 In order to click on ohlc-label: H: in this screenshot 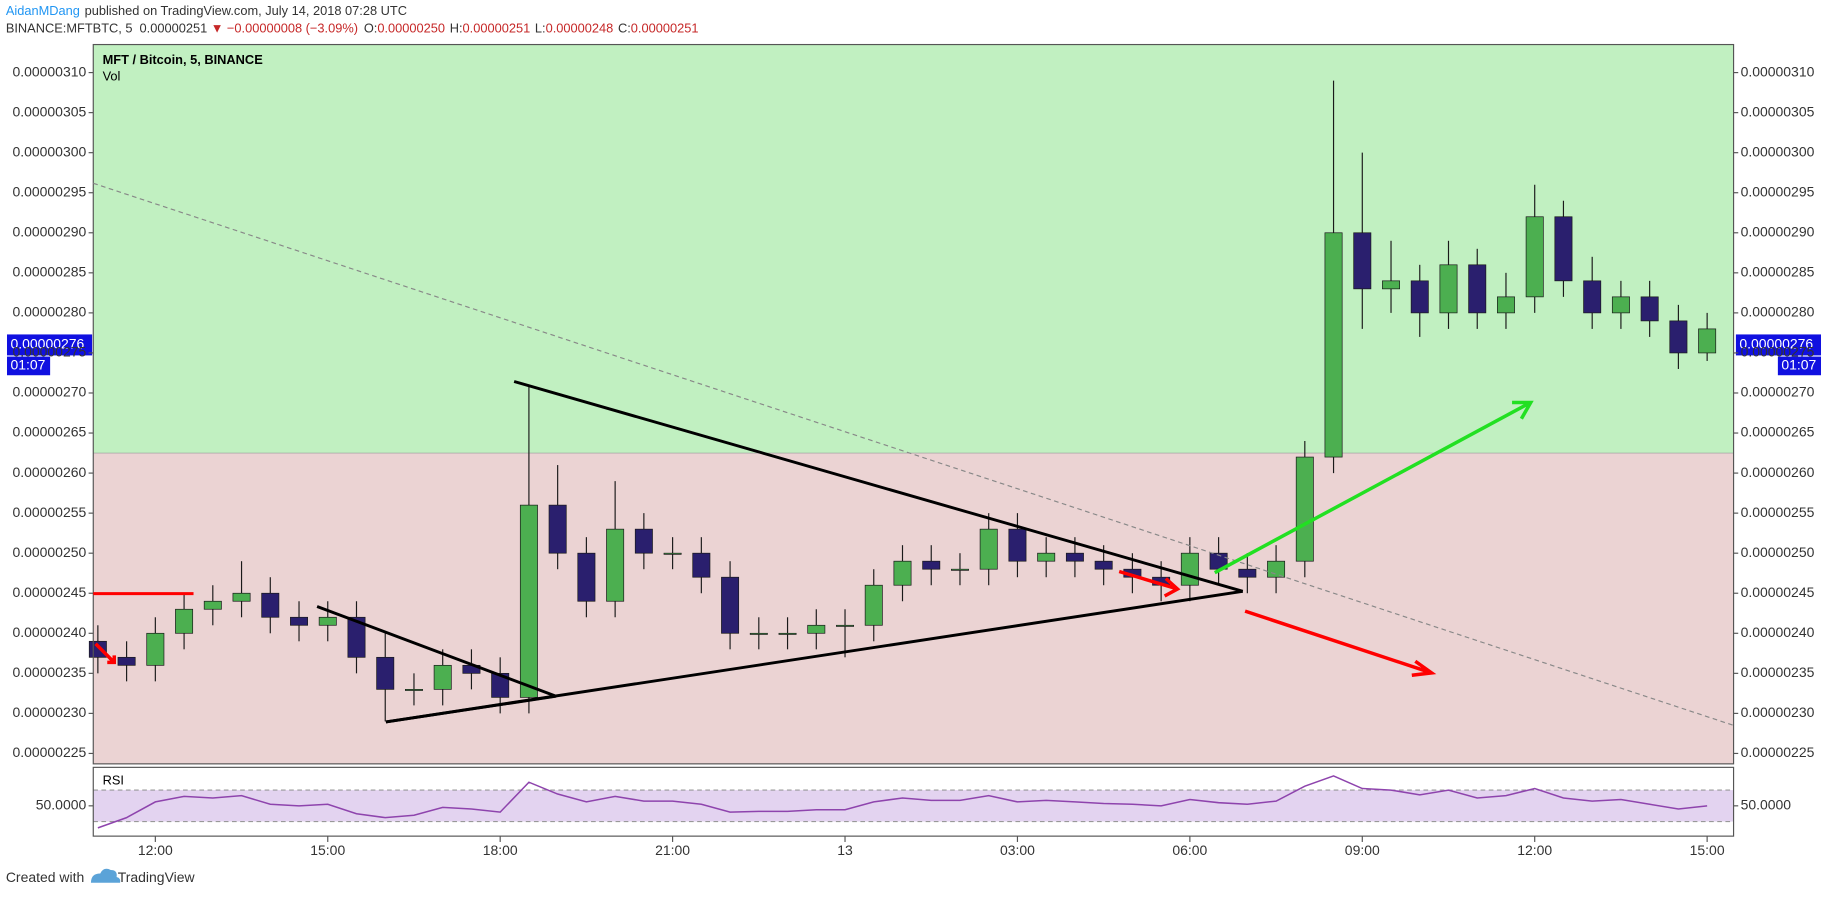, I will do `click(456, 28)`.